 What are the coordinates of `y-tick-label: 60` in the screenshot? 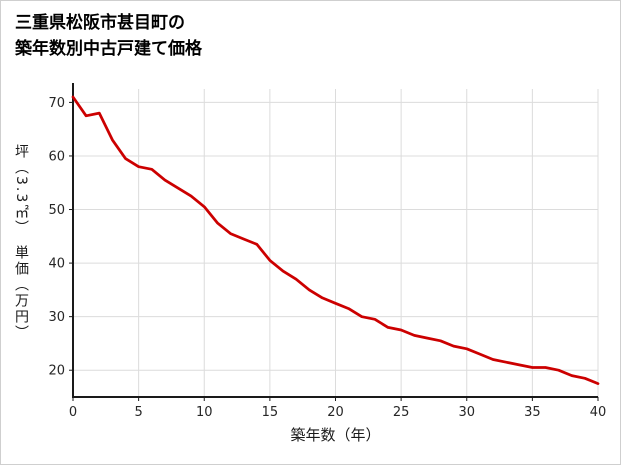 It's located at (56, 156).